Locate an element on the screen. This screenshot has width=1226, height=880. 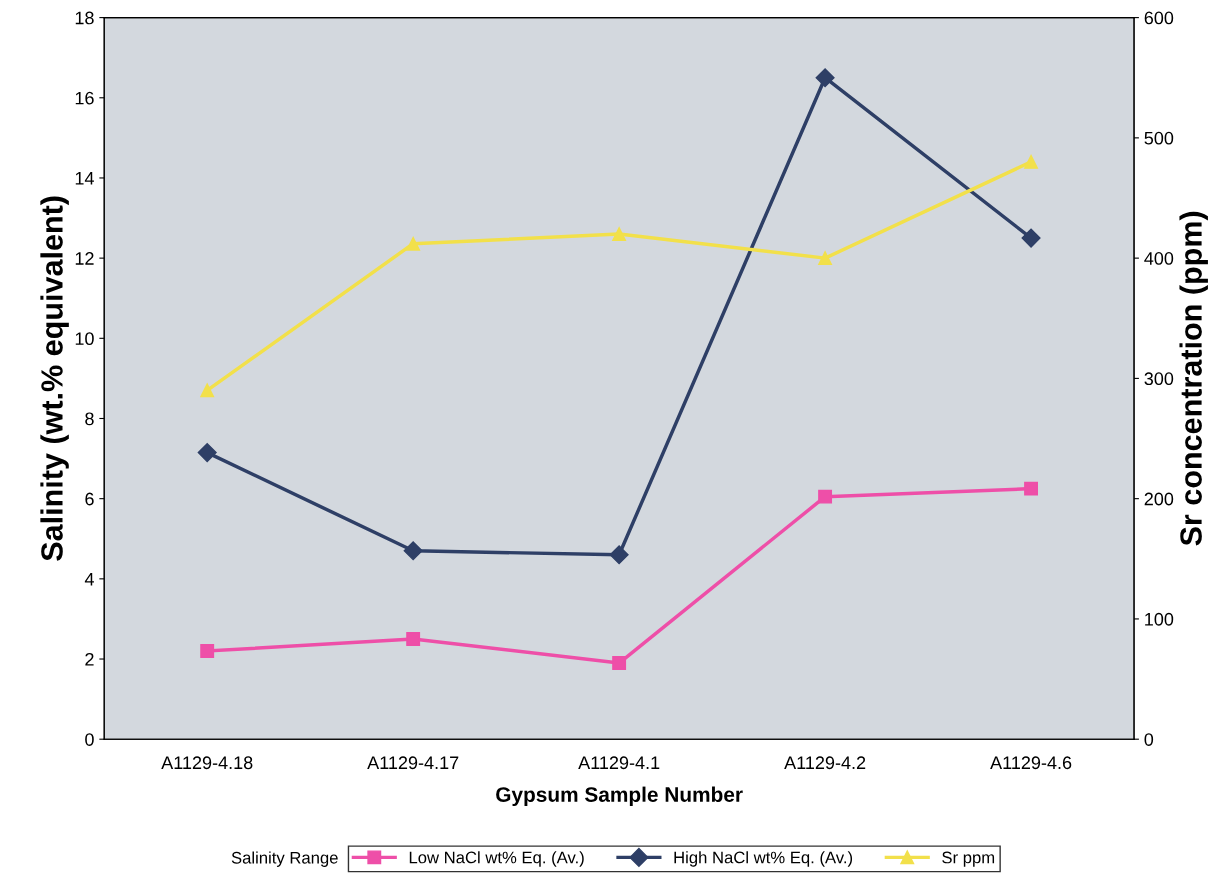
y-axis-title: Salinity (wt.% equivalent) is located at coordinates (54, 378).